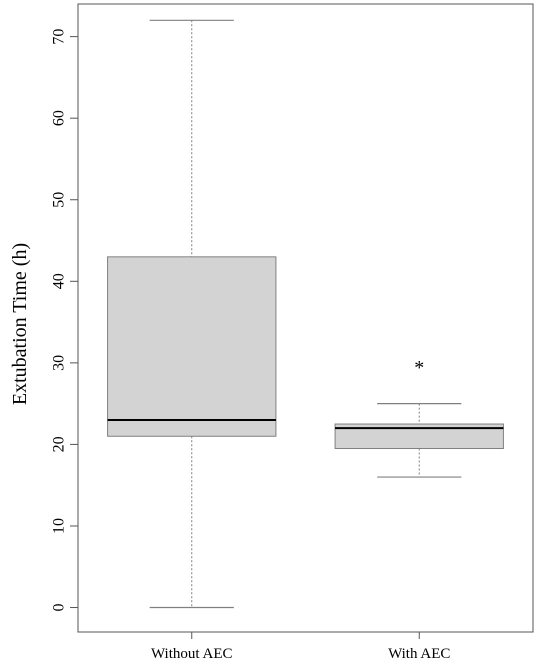 This screenshot has height=666, width=550. What do you see at coordinates (59, 118) in the screenshot?
I see `y-tick-label: 60` at bounding box center [59, 118].